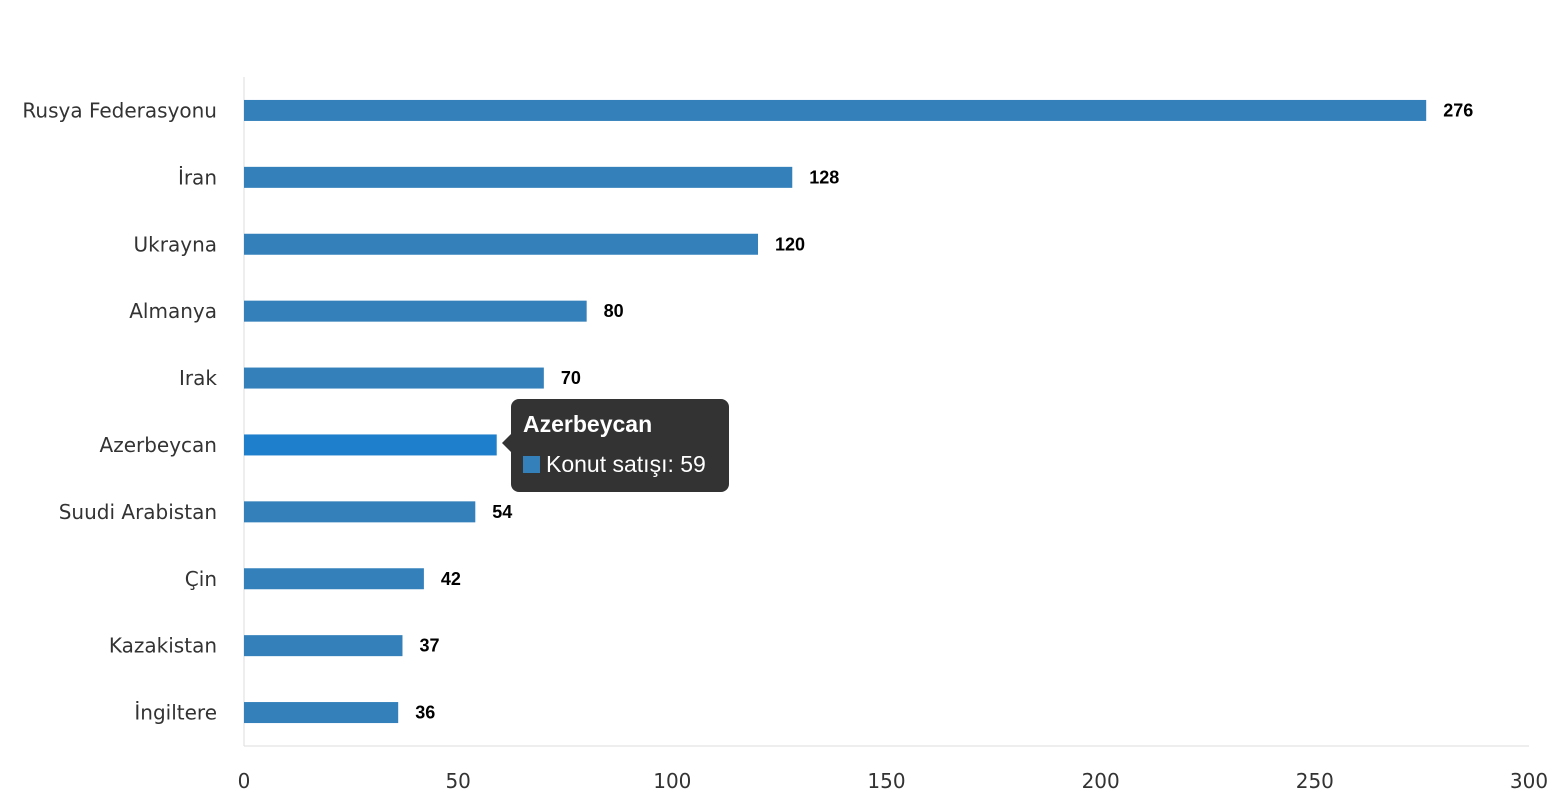 The height and width of the screenshot is (800, 1556). Describe the element at coordinates (588, 424) in the screenshot. I see `tooltip-title: Azerbeycan` at that location.